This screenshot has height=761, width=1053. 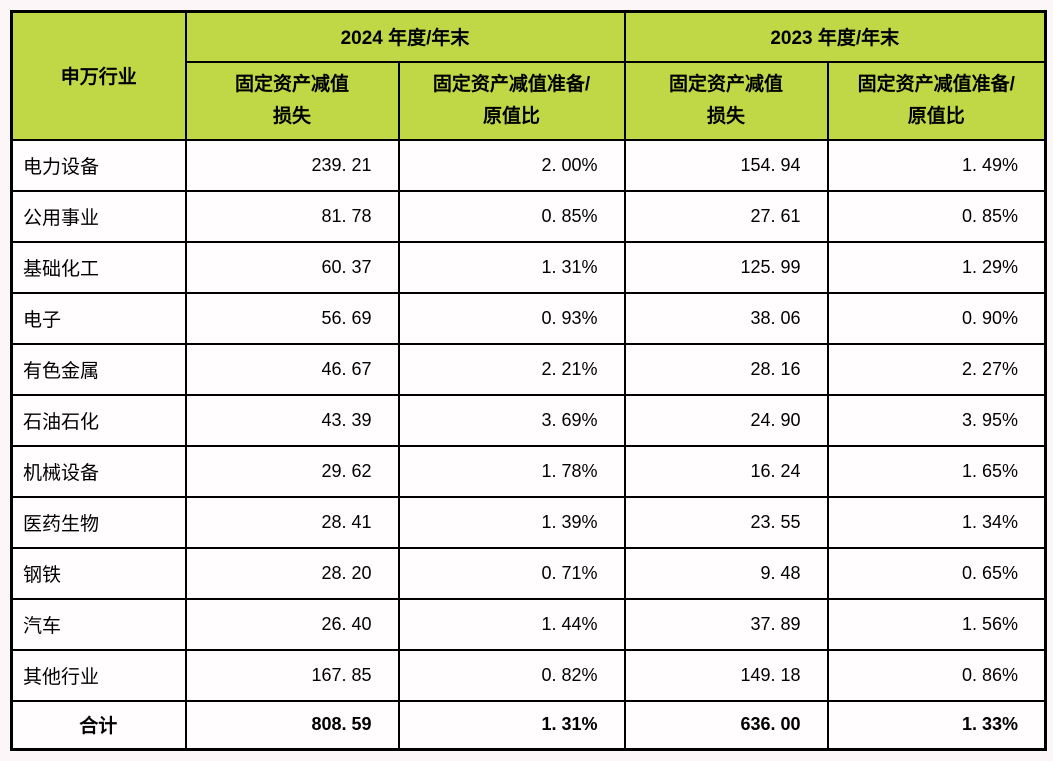 I want to click on loss-2023-cell: 16. 24, so click(x=726, y=471).